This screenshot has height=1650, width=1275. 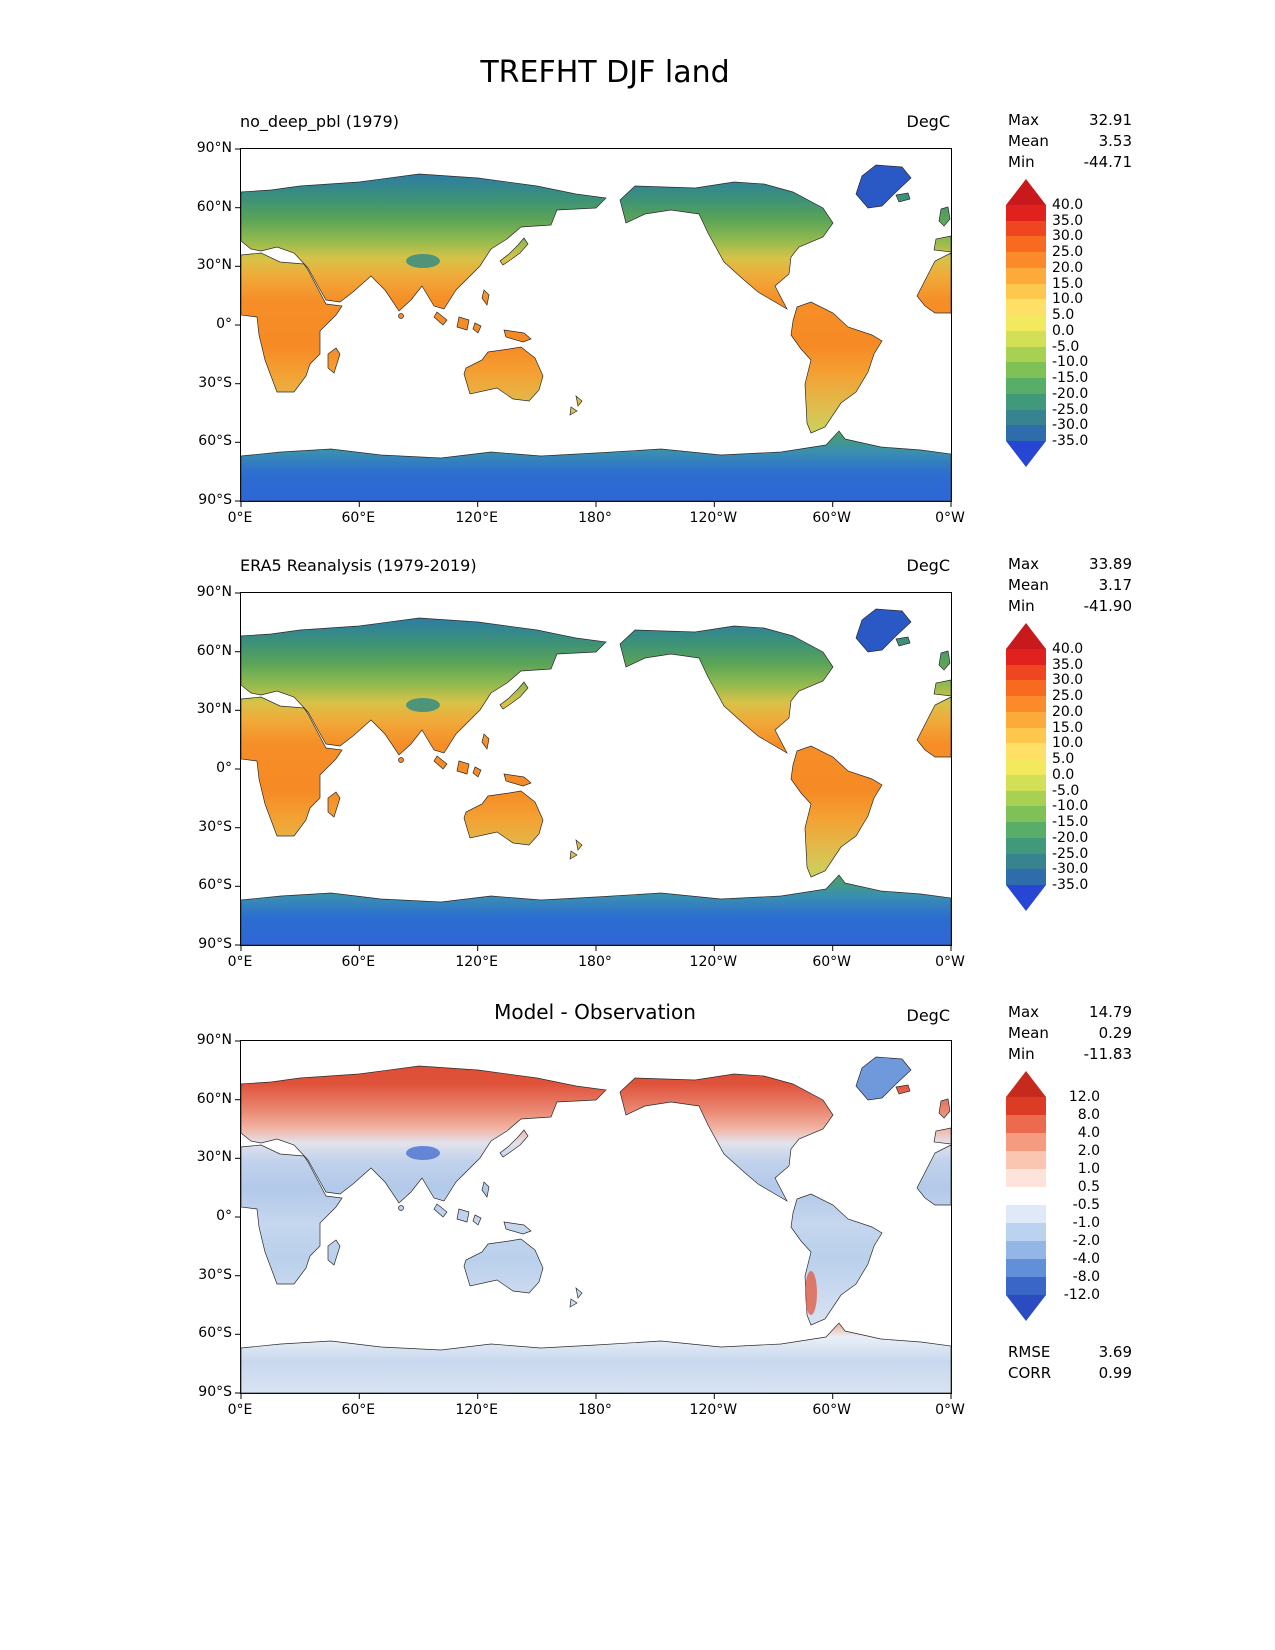 What do you see at coordinates (1110, 1012) in the screenshot?
I see `stat-value: 14.79` at bounding box center [1110, 1012].